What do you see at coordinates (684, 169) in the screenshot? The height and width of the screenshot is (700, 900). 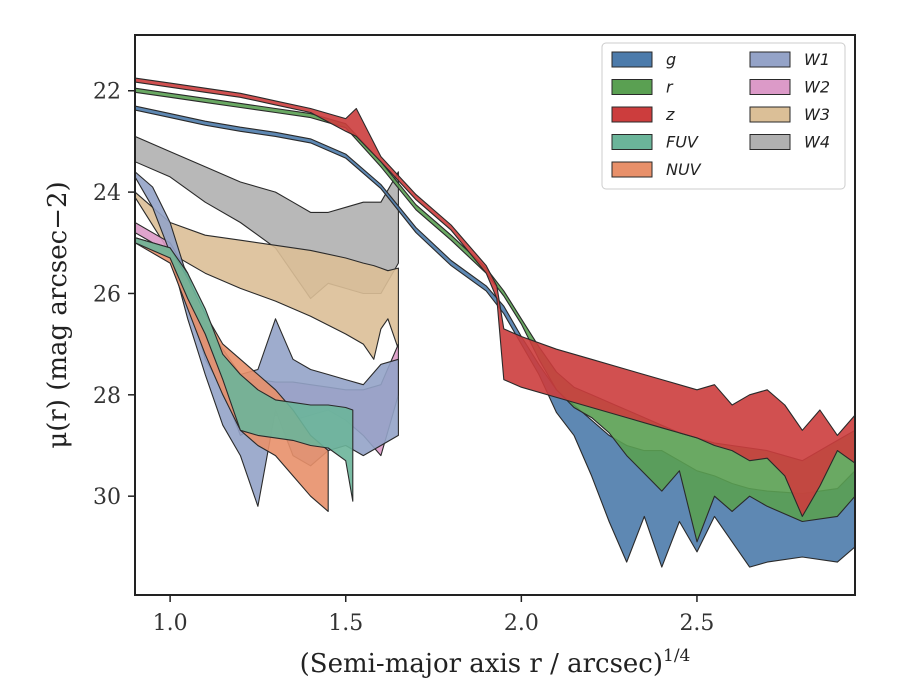 I see `legend-label-nuv: NUV` at bounding box center [684, 169].